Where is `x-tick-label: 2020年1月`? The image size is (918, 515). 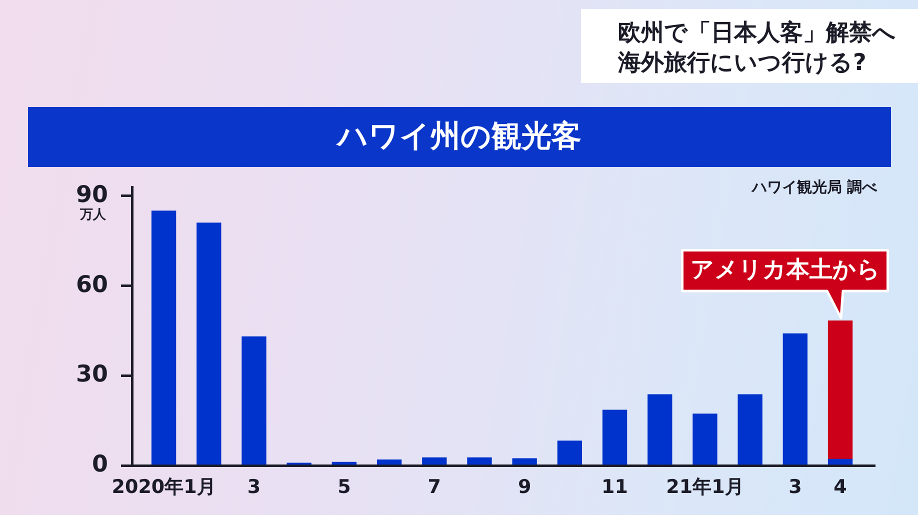 x-tick-label: 2020年1月 is located at coordinates (164, 487).